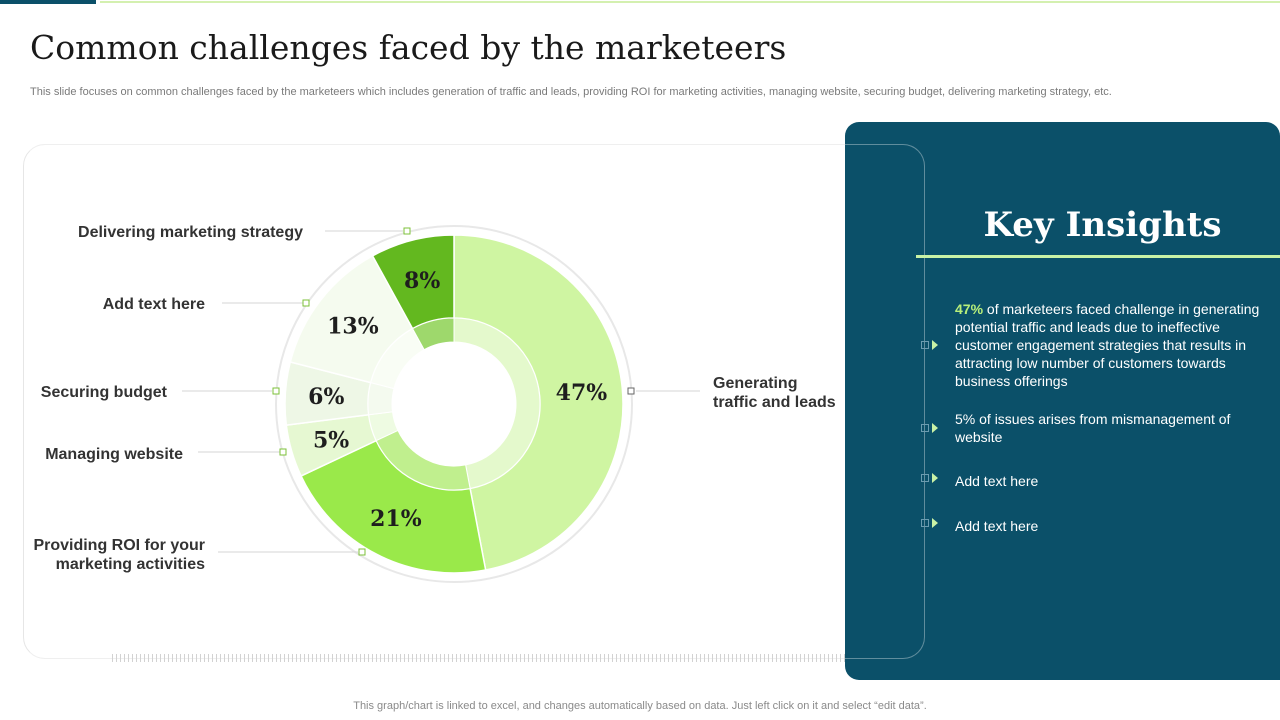 Image resolution: width=1280 pixels, height=720 pixels. Describe the element at coordinates (479, 658) in the screenshot. I see `decorative-dotted-strip` at that location.